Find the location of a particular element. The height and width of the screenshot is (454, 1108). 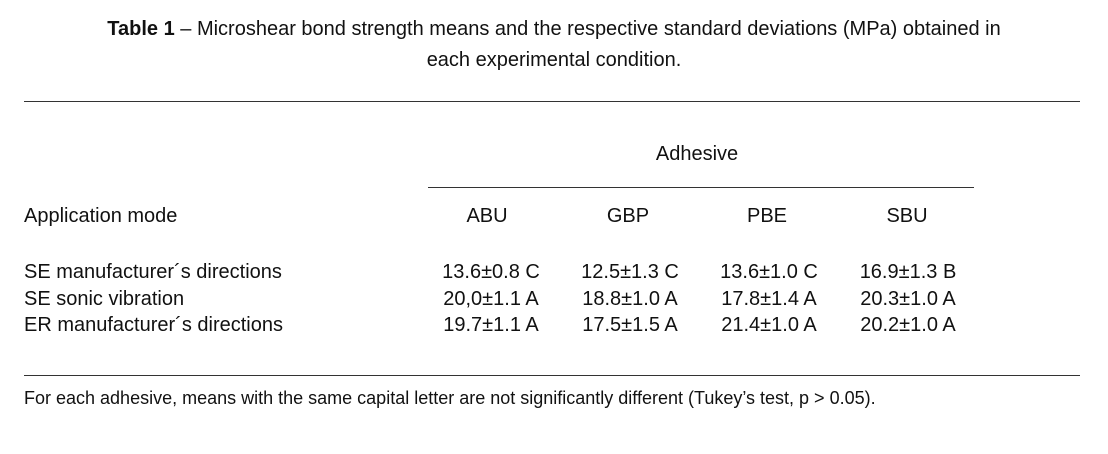

table-cell: 19.7±1.1 A is located at coordinates (491, 325).